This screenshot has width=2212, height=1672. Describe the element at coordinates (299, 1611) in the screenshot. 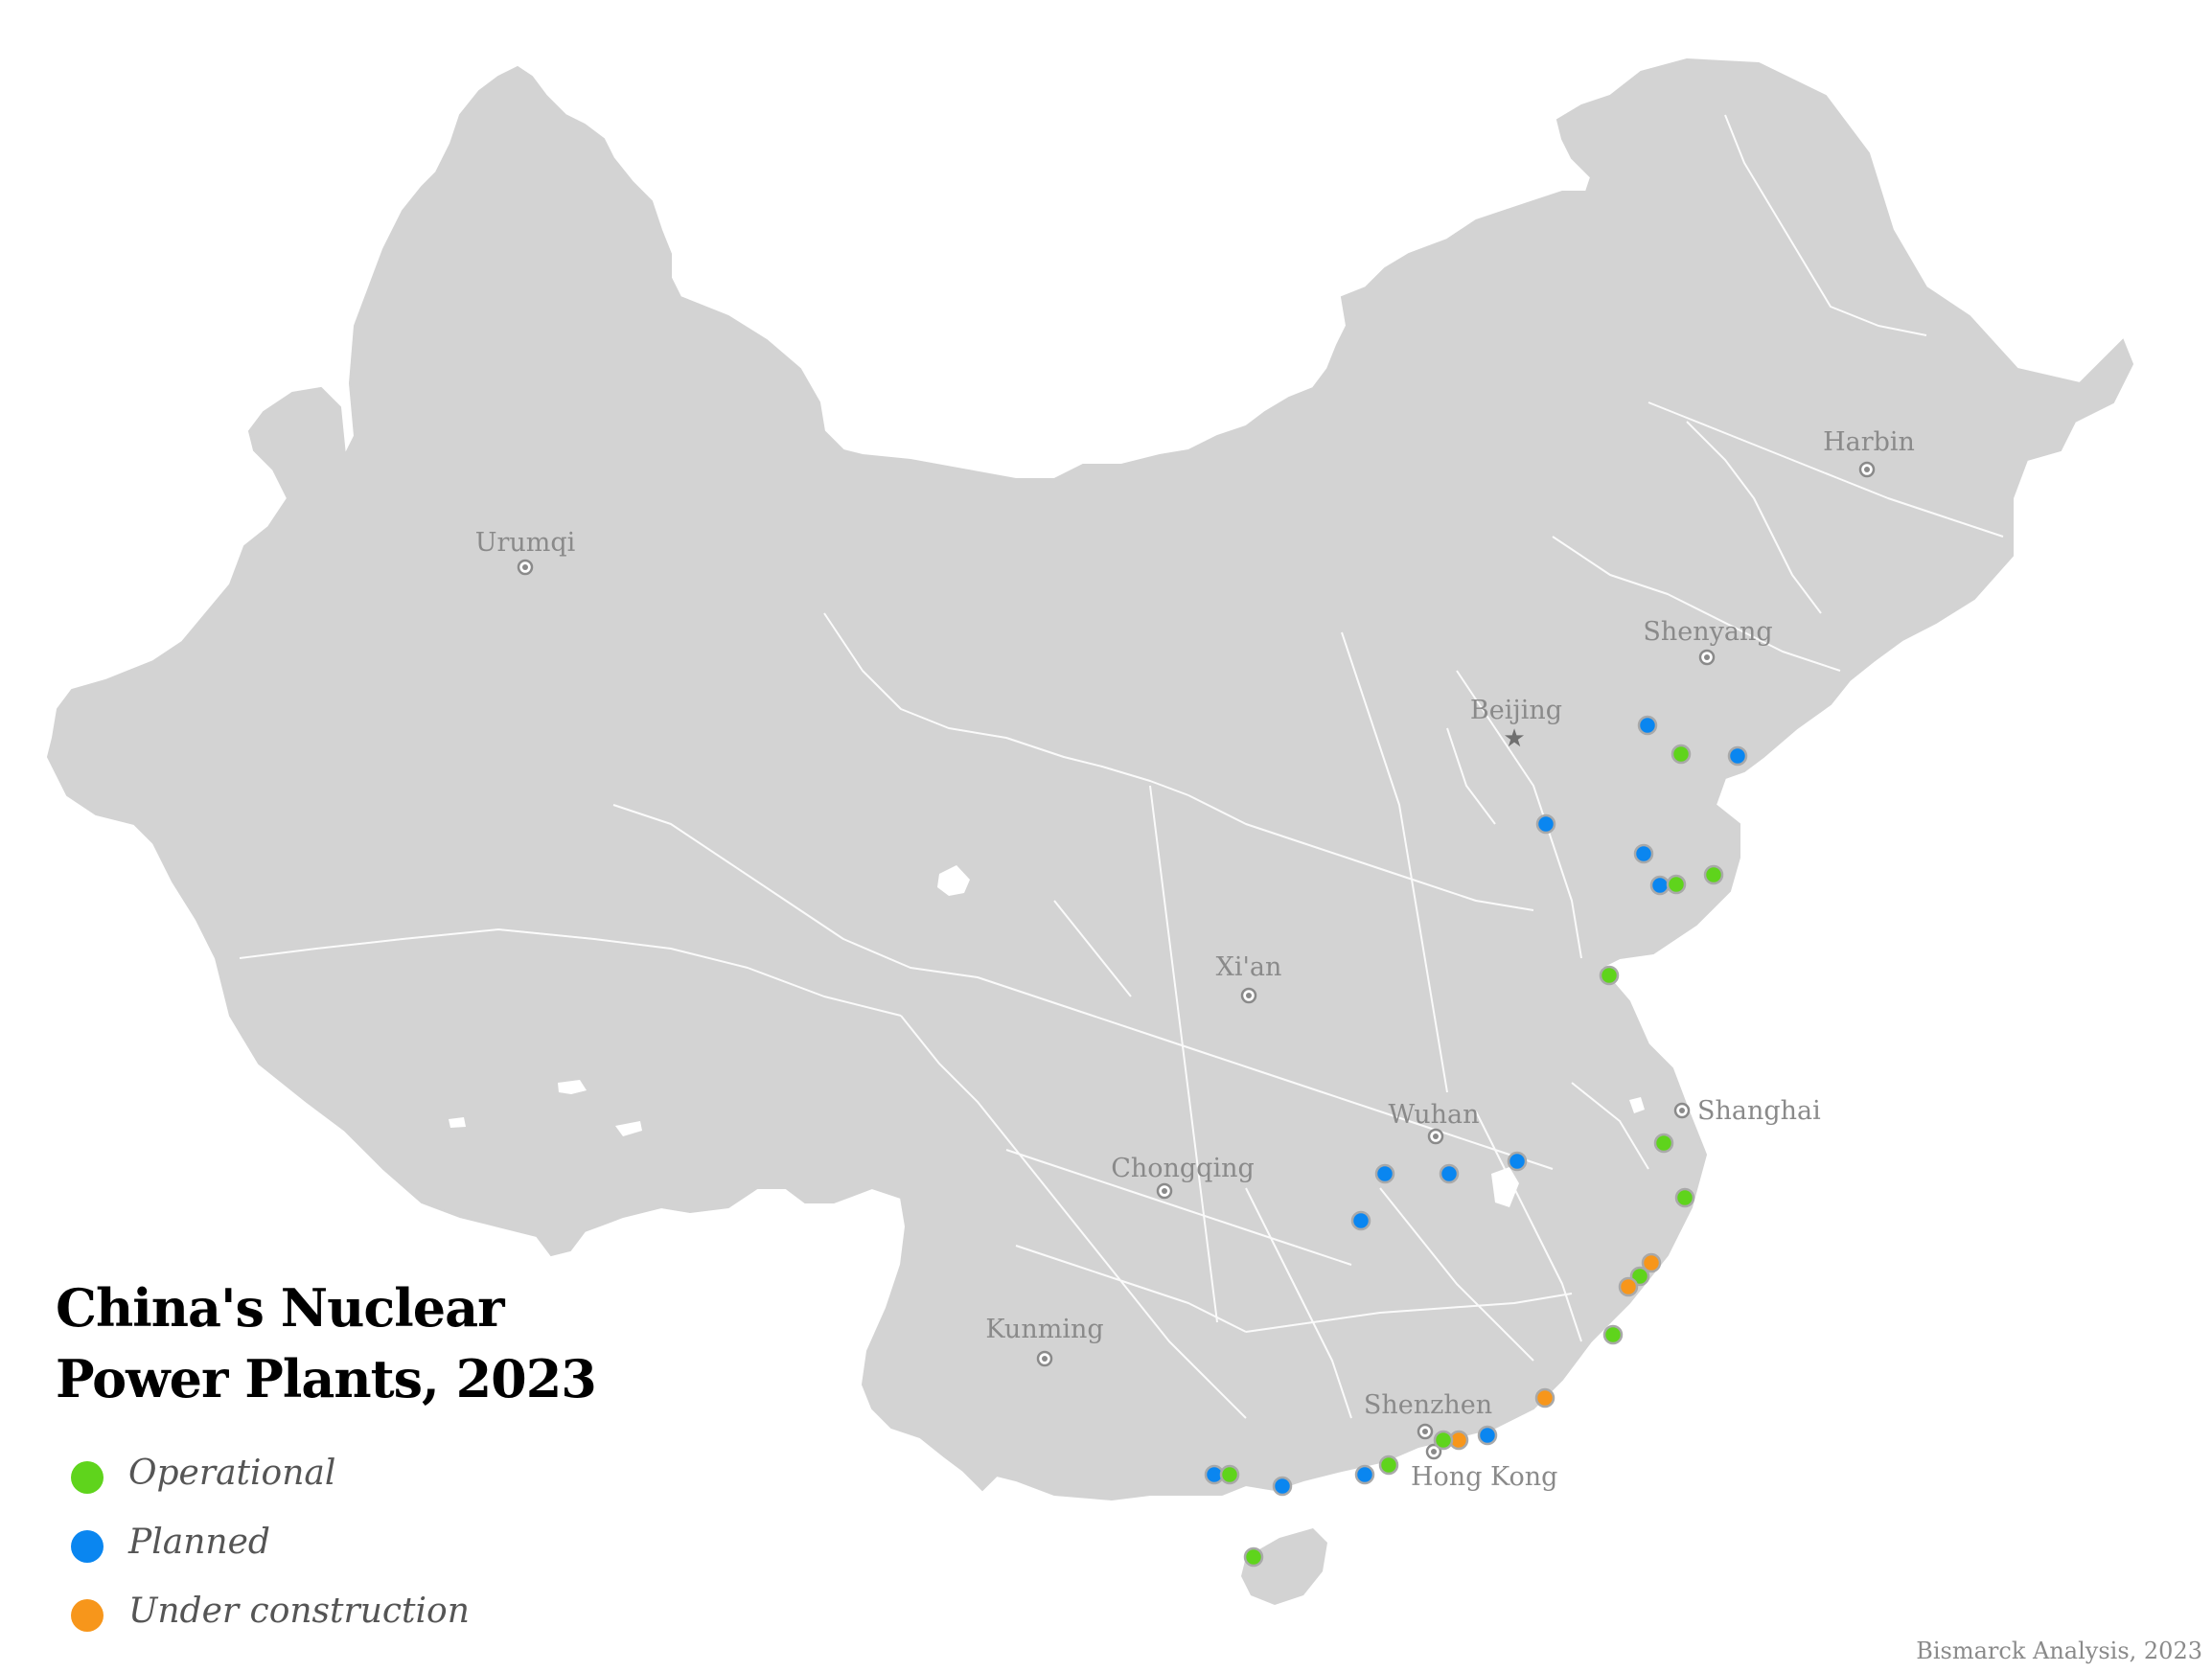

I see `legend-label: Under construction` at that location.